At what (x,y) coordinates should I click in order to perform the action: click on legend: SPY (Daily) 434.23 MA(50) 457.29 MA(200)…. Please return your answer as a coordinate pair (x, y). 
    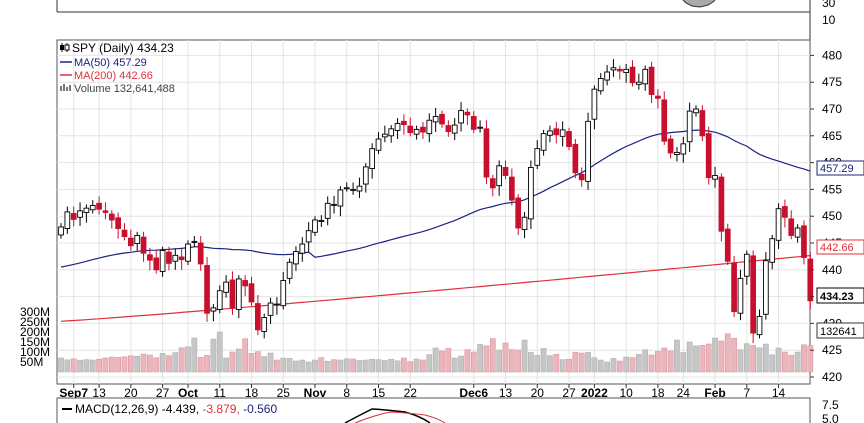
    Looking at the image, I should click on (117, 68).